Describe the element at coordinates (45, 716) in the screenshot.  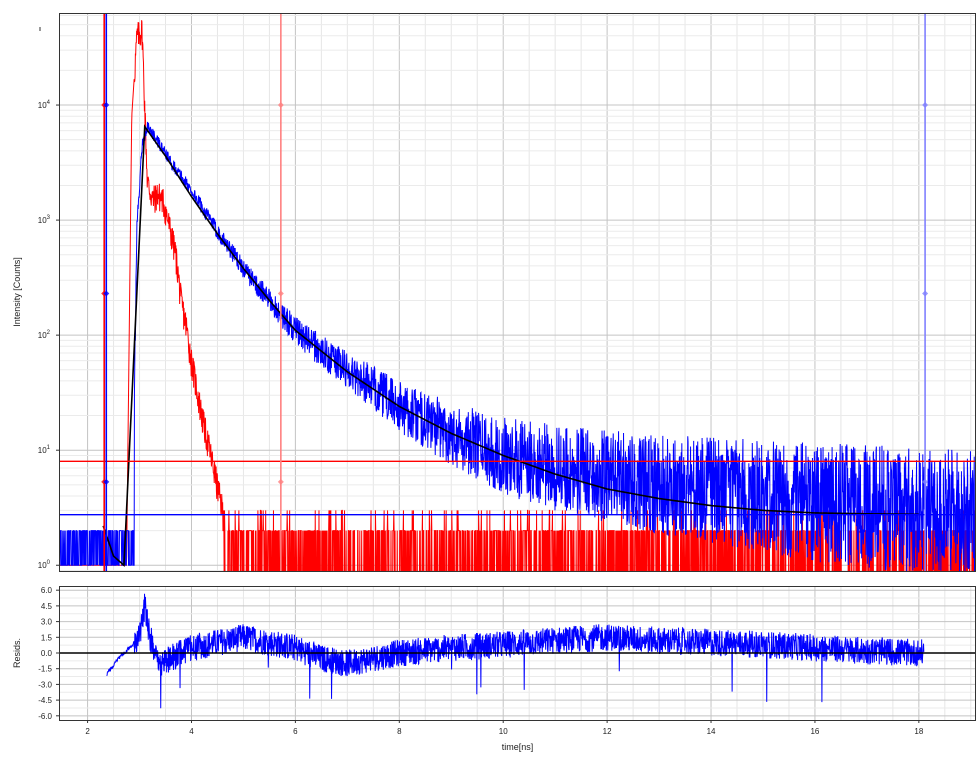
I see `res-y-tick-label: -6.0` at that location.